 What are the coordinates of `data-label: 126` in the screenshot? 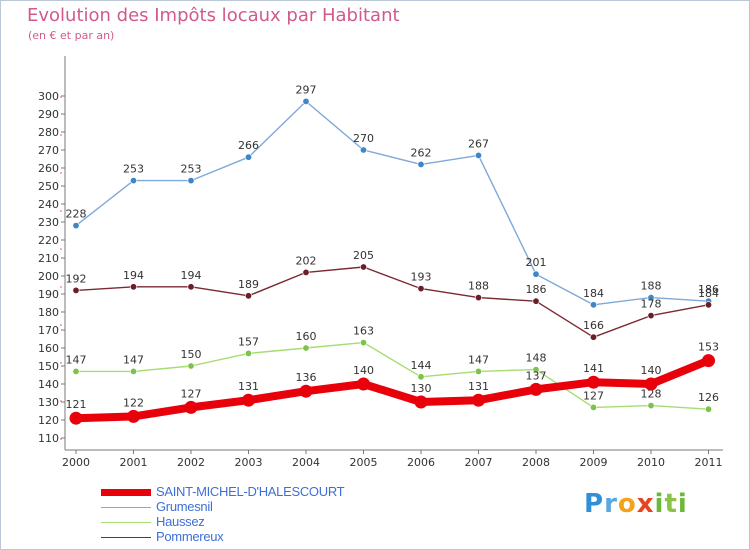 It's located at (708, 397).